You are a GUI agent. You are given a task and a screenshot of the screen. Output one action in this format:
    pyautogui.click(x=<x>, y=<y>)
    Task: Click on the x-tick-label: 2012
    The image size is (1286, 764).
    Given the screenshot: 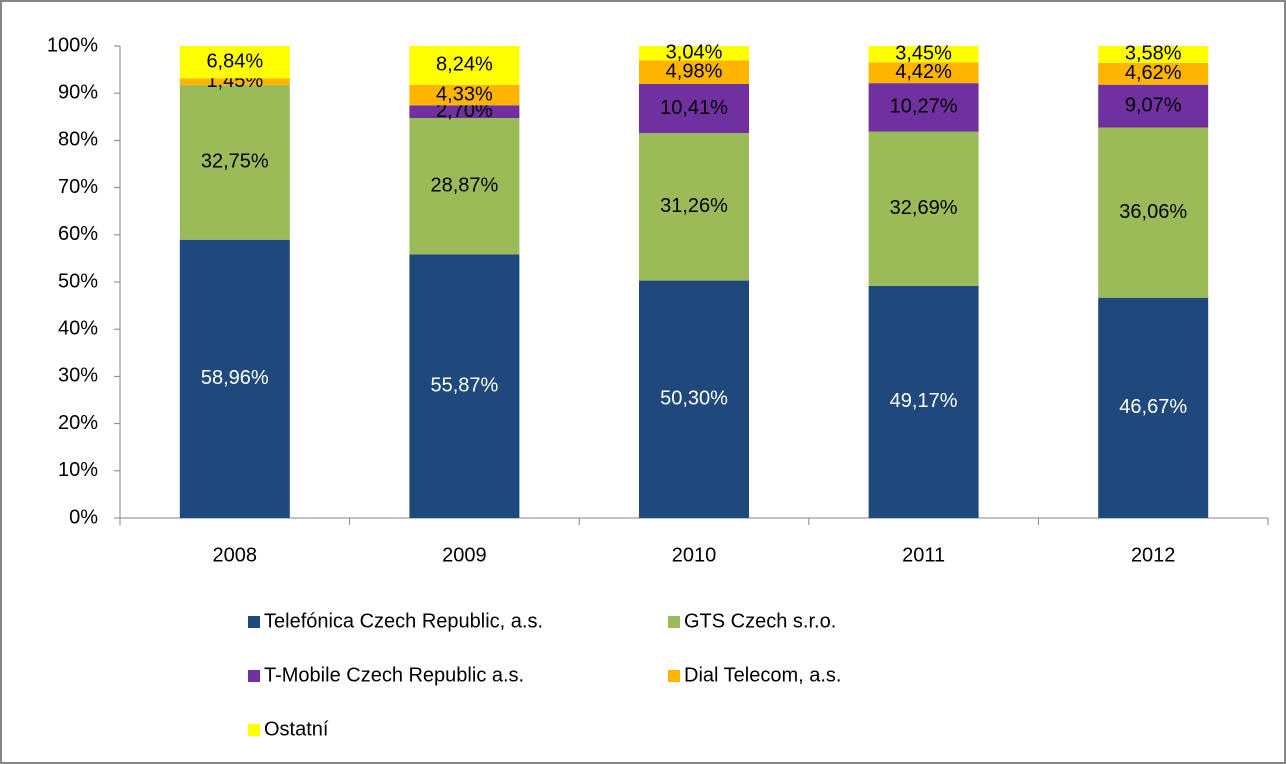 What is the action you would take?
    pyautogui.click(x=1153, y=555)
    